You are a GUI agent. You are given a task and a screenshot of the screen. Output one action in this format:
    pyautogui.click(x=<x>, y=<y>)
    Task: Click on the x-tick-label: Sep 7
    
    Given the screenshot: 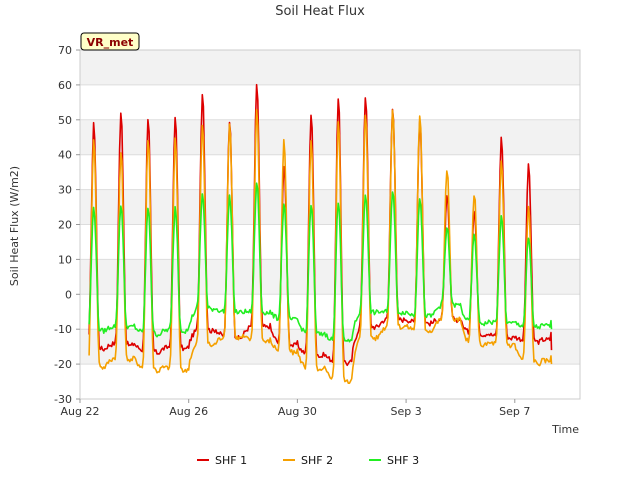 What is the action you would take?
    pyautogui.click(x=514, y=411)
    